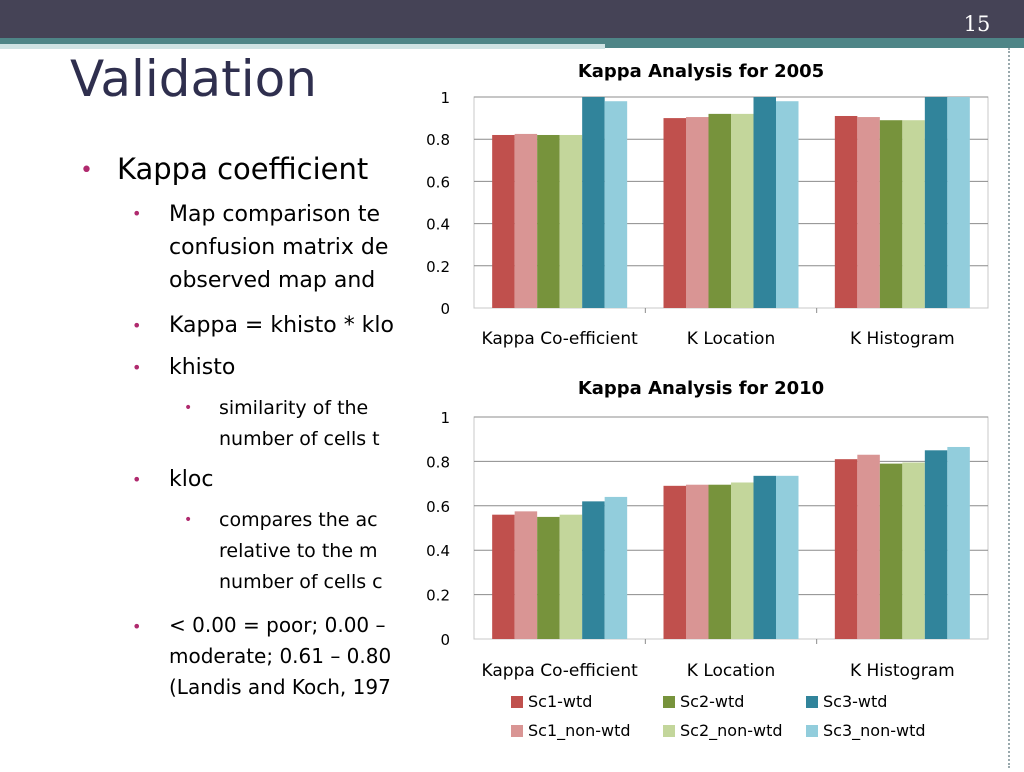  I want to click on category-label: K Histogram, so click(902, 671).